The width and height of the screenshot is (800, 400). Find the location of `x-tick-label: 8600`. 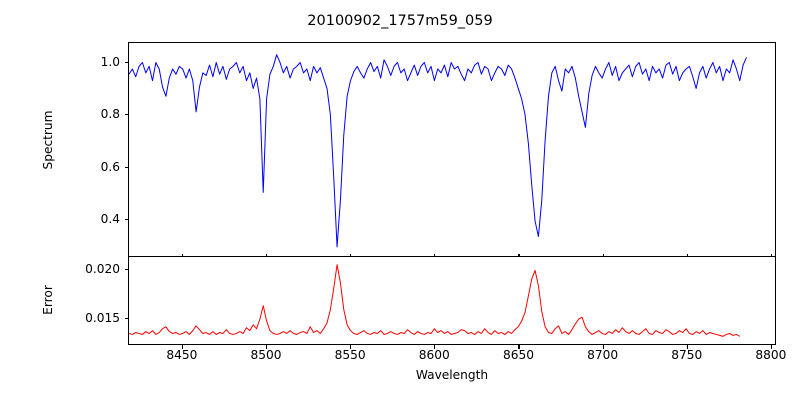

x-tick-label: 8600 is located at coordinates (434, 355).